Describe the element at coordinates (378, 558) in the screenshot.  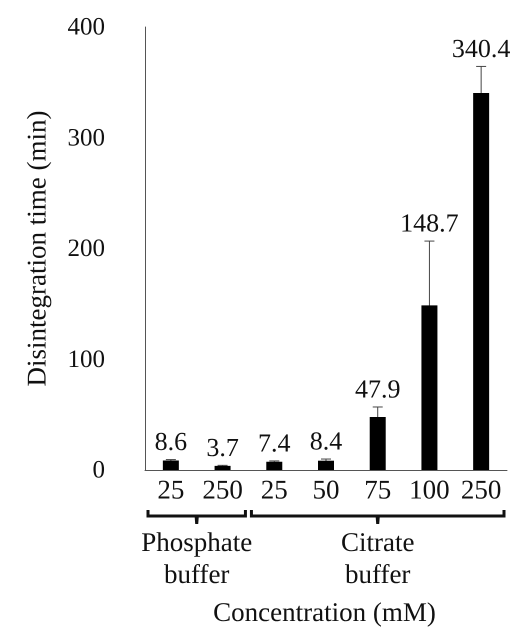
I see `text: Citrate buffer` at that location.